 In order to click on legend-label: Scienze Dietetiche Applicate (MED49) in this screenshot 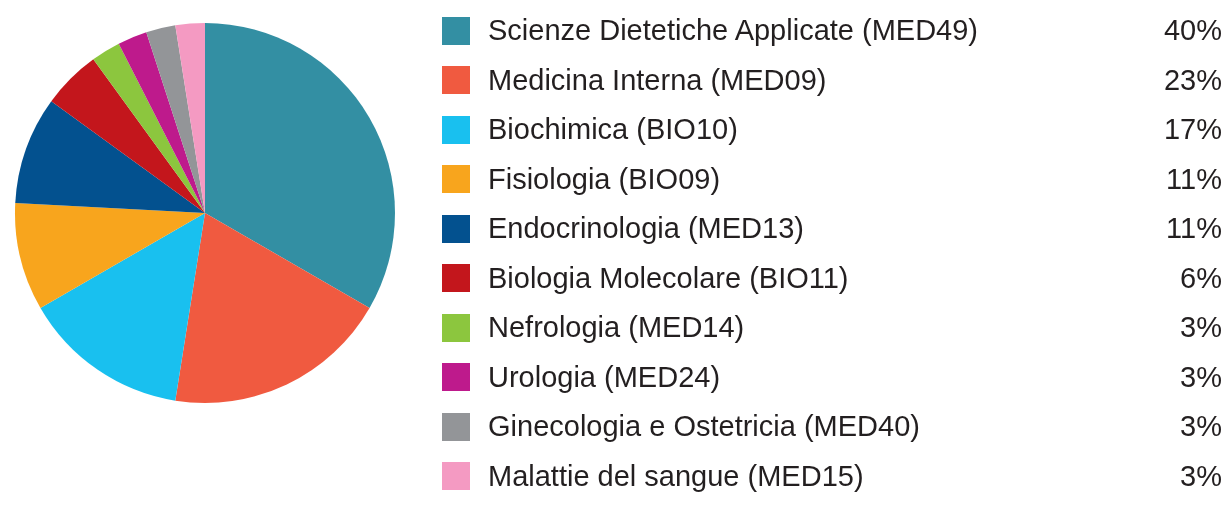, I will do `click(733, 31)`.